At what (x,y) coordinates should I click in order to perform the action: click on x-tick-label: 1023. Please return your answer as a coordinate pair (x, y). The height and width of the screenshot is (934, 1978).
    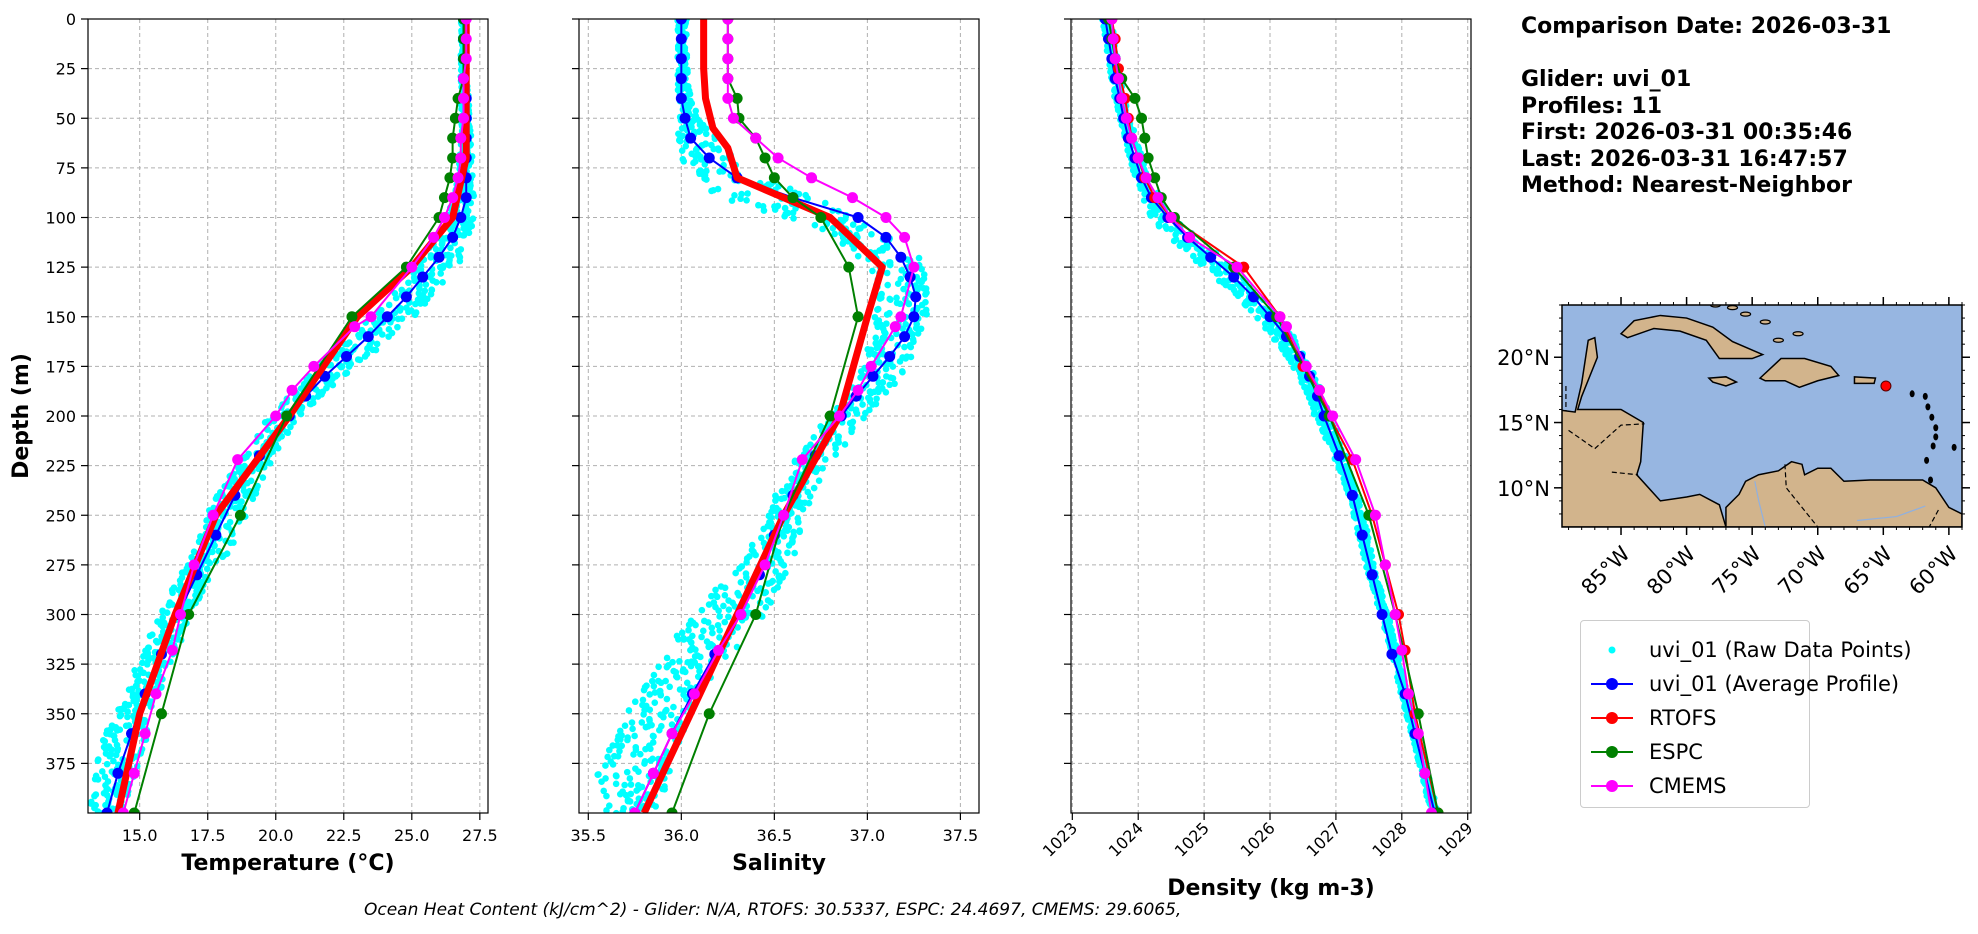
    Looking at the image, I should click on (1060, 839).